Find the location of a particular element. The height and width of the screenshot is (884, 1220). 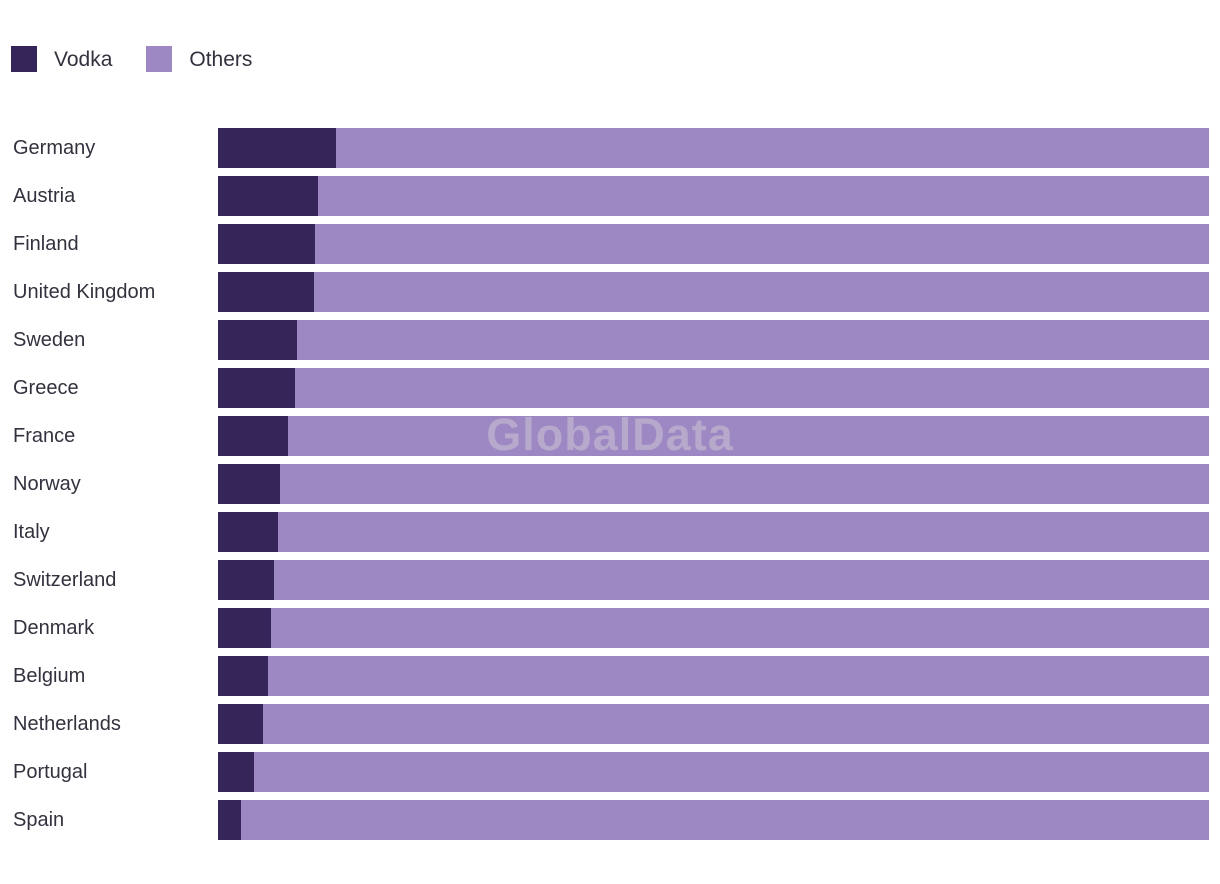

bar-row: United Kingdom is located at coordinates (610, 292).